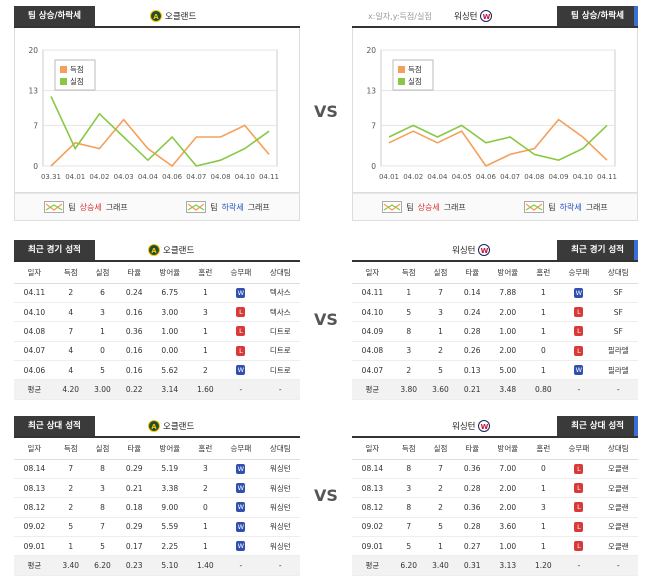  What do you see at coordinates (472, 273) in the screenshot?
I see `column-header: 타율` at bounding box center [472, 273].